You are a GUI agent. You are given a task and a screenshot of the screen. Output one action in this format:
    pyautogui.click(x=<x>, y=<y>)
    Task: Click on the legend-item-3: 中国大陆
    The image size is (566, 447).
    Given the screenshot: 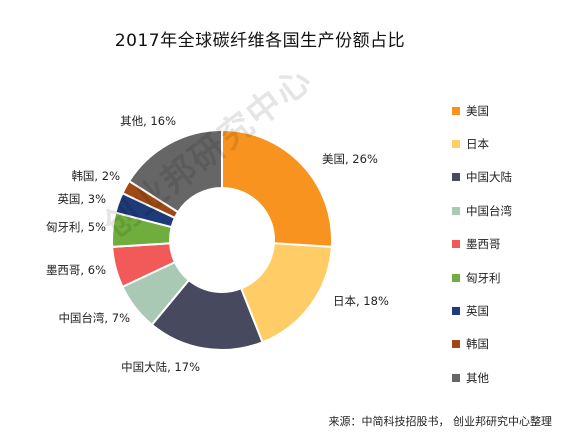 What is the action you would take?
    pyautogui.click(x=482, y=177)
    